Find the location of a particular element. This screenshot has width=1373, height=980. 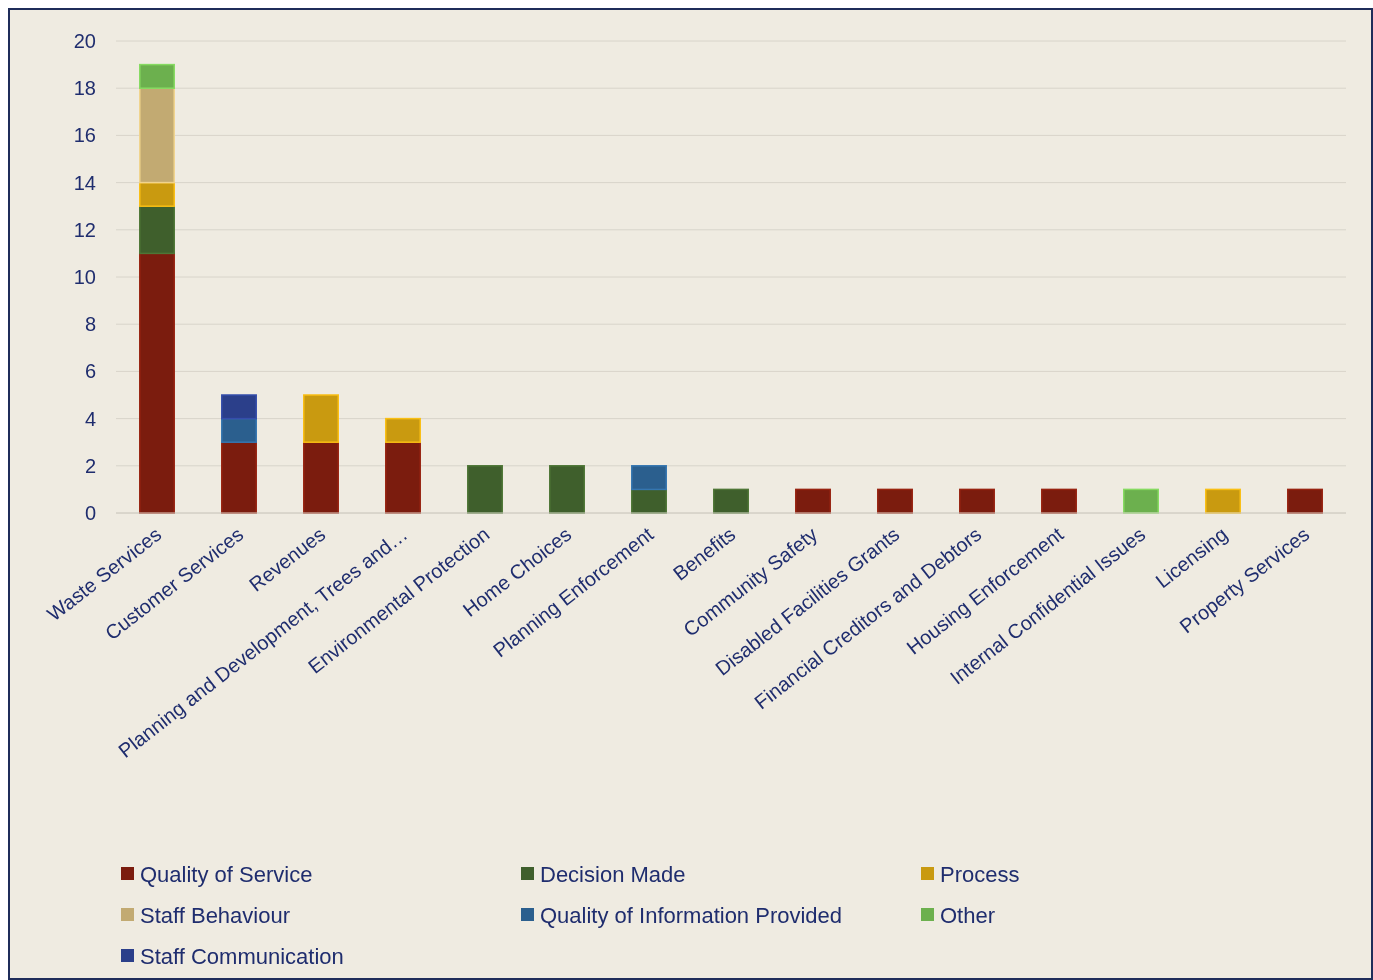

legend-label: Process is located at coordinates (980, 874).